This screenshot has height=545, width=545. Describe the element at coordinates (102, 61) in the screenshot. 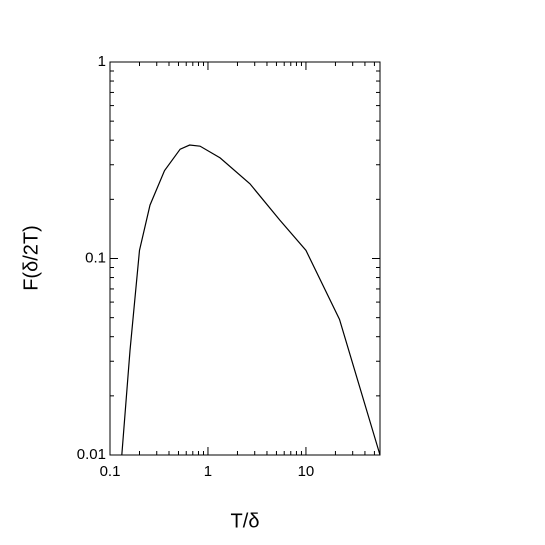

I see `y-tick-label: 1` at that location.